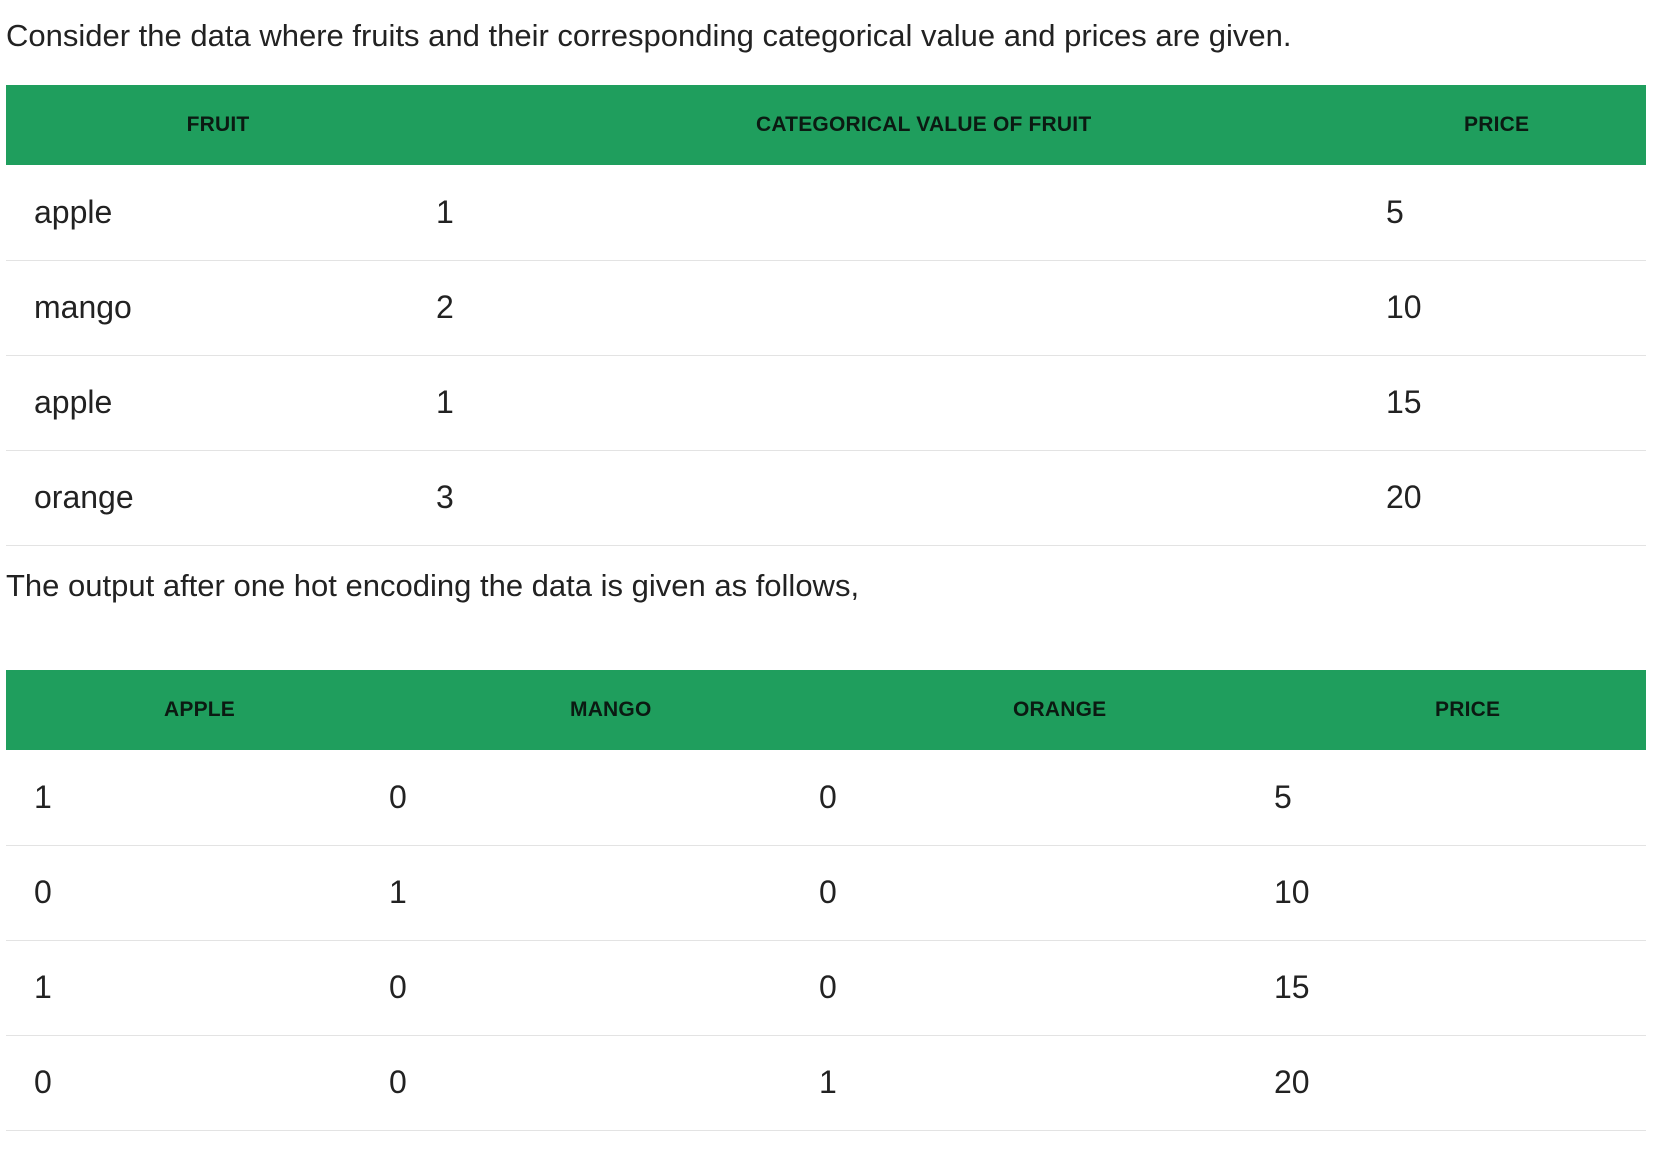  What do you see at coordinates (200, 709) in the screenshot?
I see `column-header-apple: APPLE` at bounding box center [200, 709].